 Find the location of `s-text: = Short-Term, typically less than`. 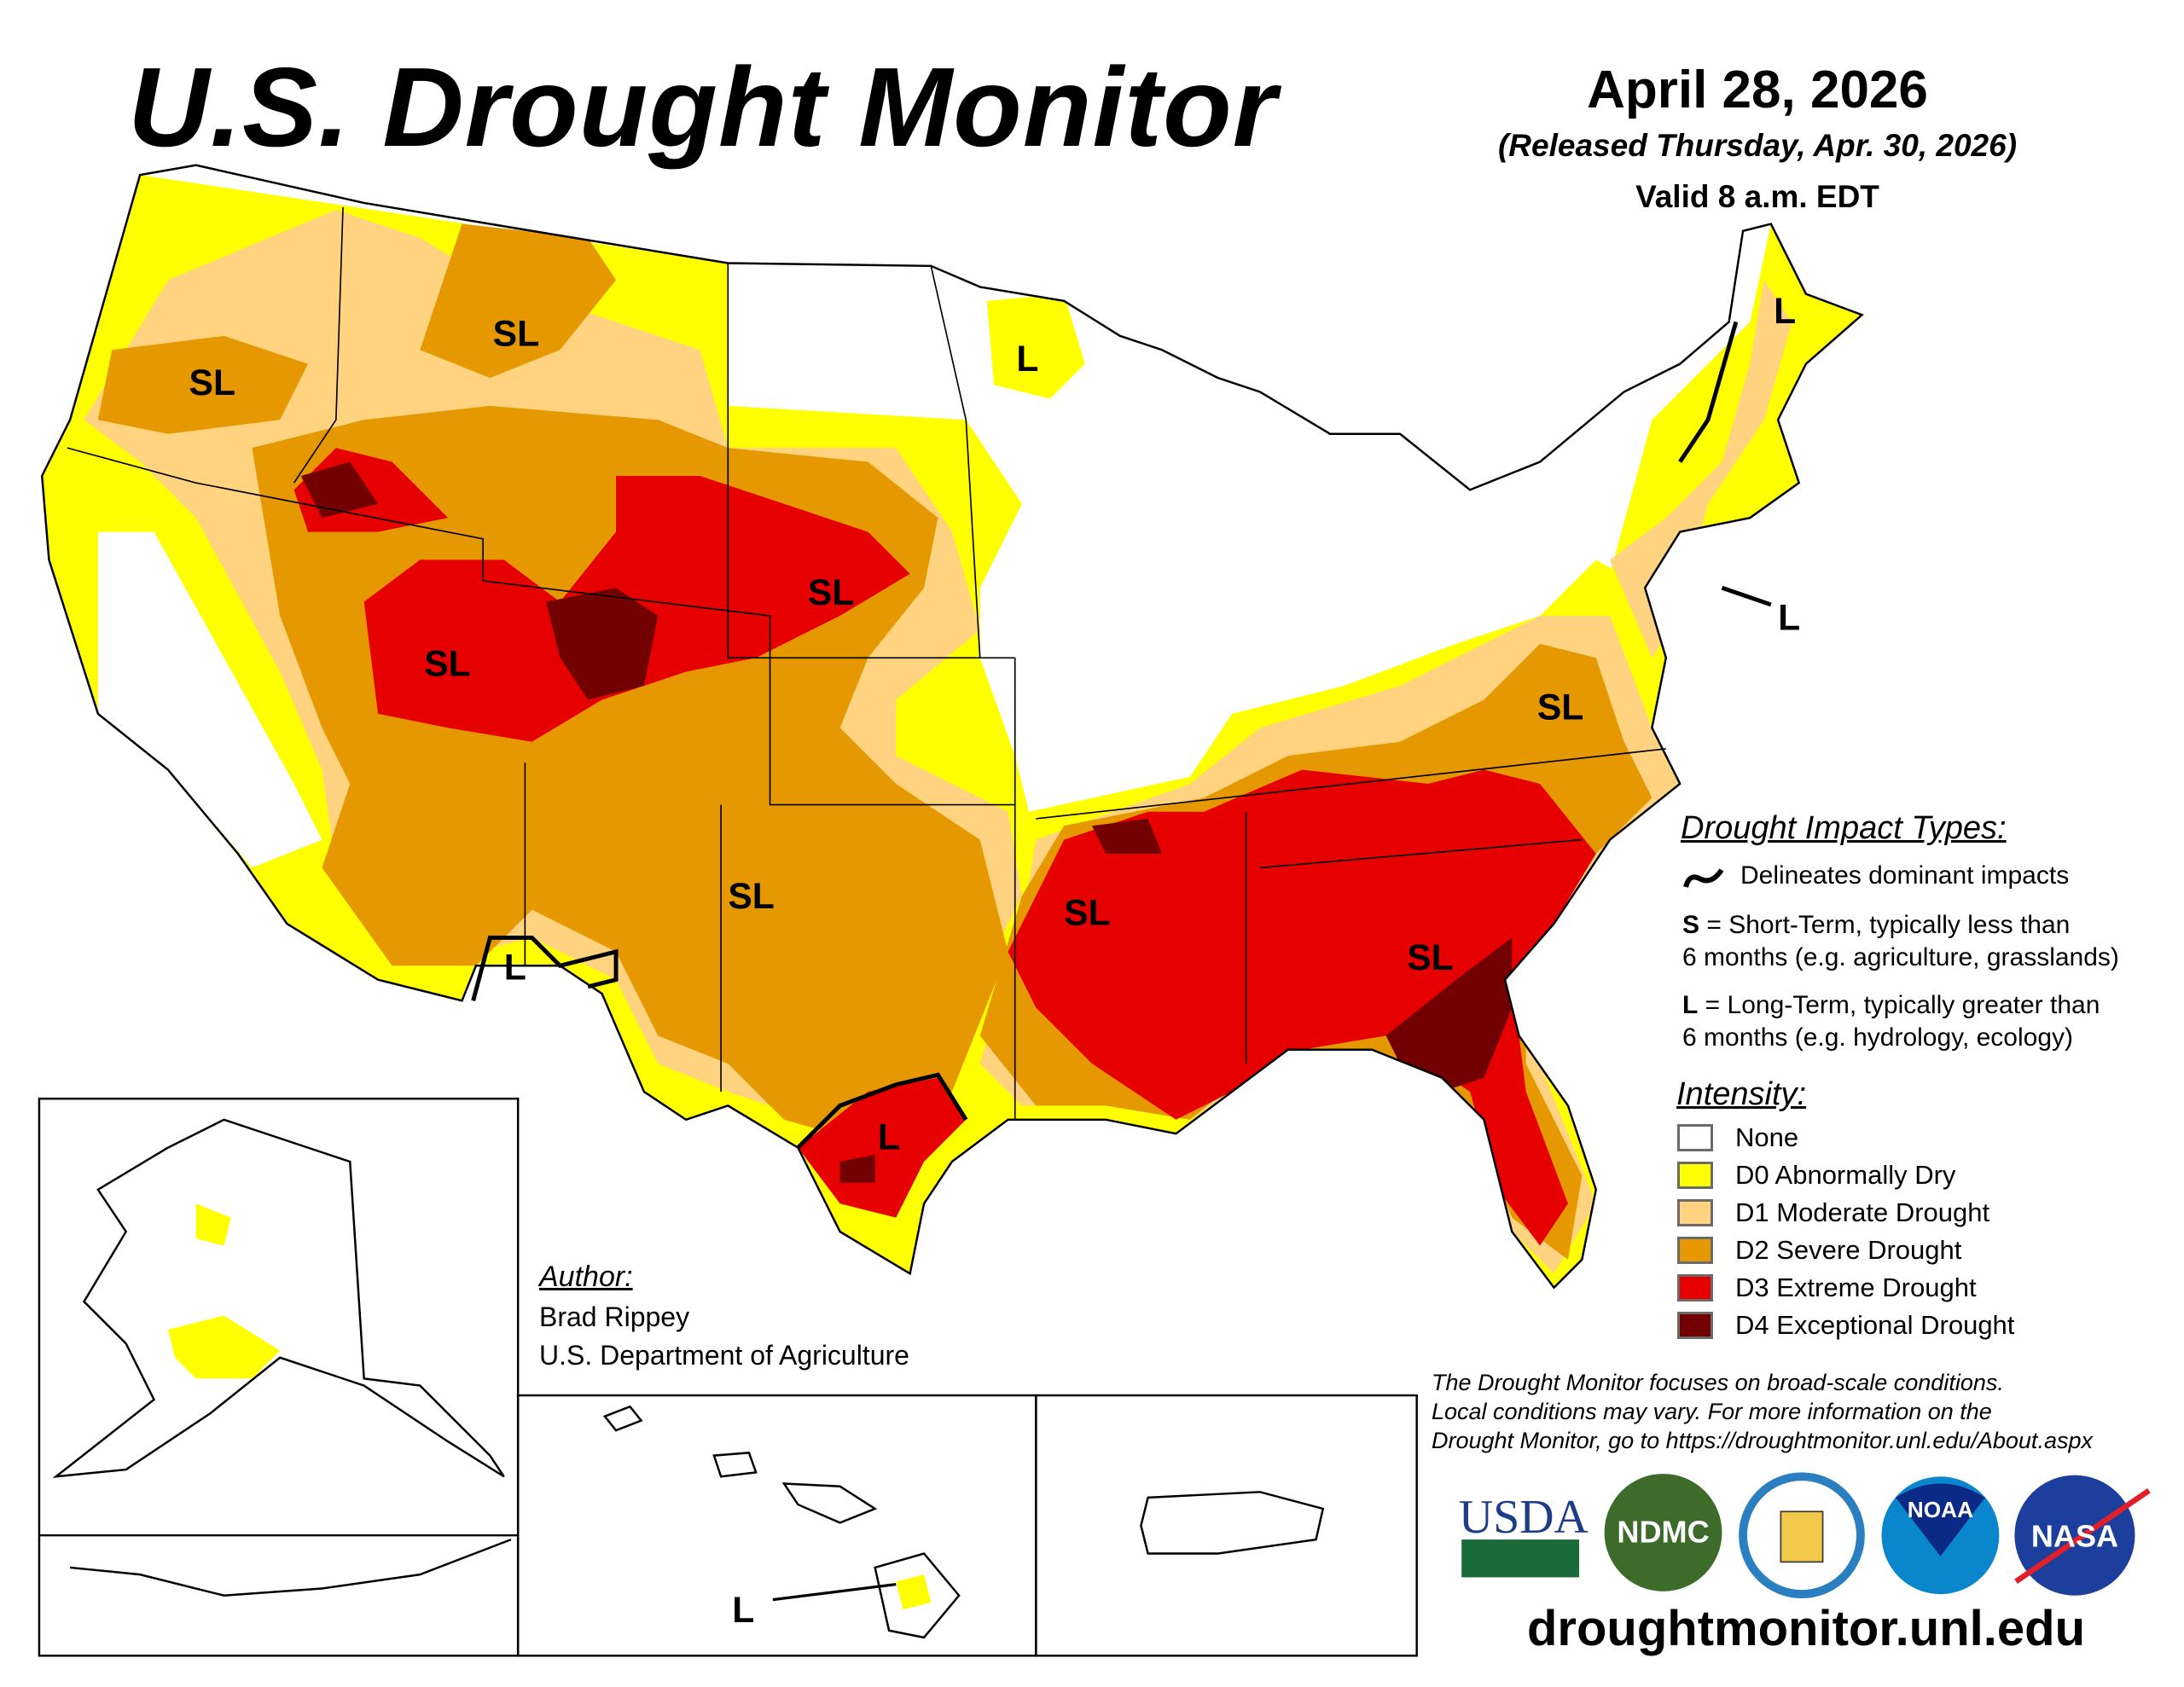

s-text: = Short-Term, typically less than is located at coordinates (1885, 925).